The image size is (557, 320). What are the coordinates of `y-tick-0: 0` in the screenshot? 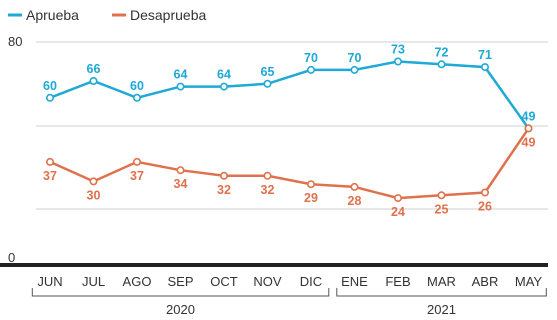 It's located at (11, 257).